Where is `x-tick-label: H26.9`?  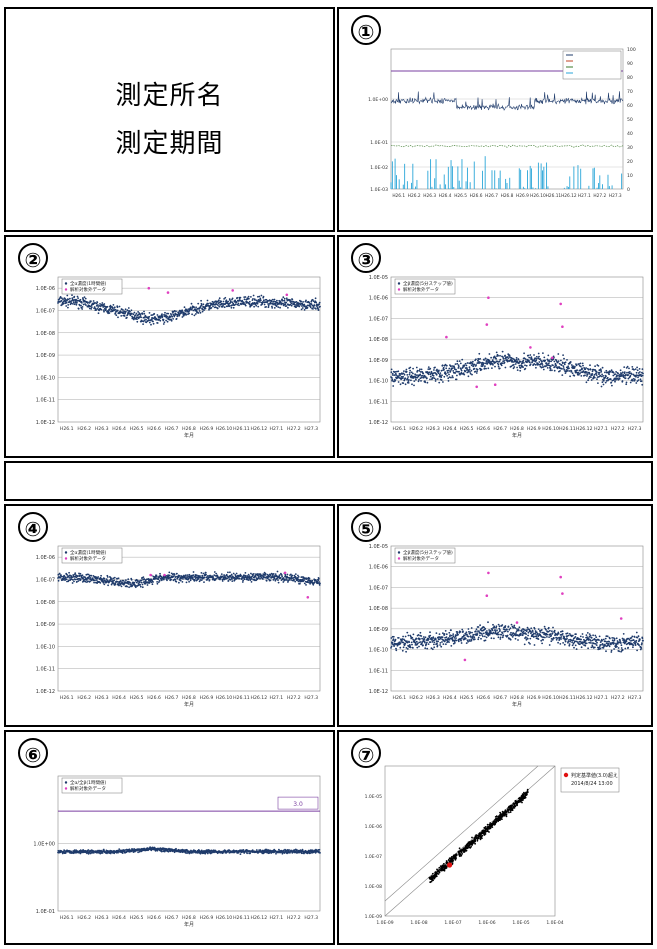
x-tick-label: H26.9 is located at coordinates (534, 698).